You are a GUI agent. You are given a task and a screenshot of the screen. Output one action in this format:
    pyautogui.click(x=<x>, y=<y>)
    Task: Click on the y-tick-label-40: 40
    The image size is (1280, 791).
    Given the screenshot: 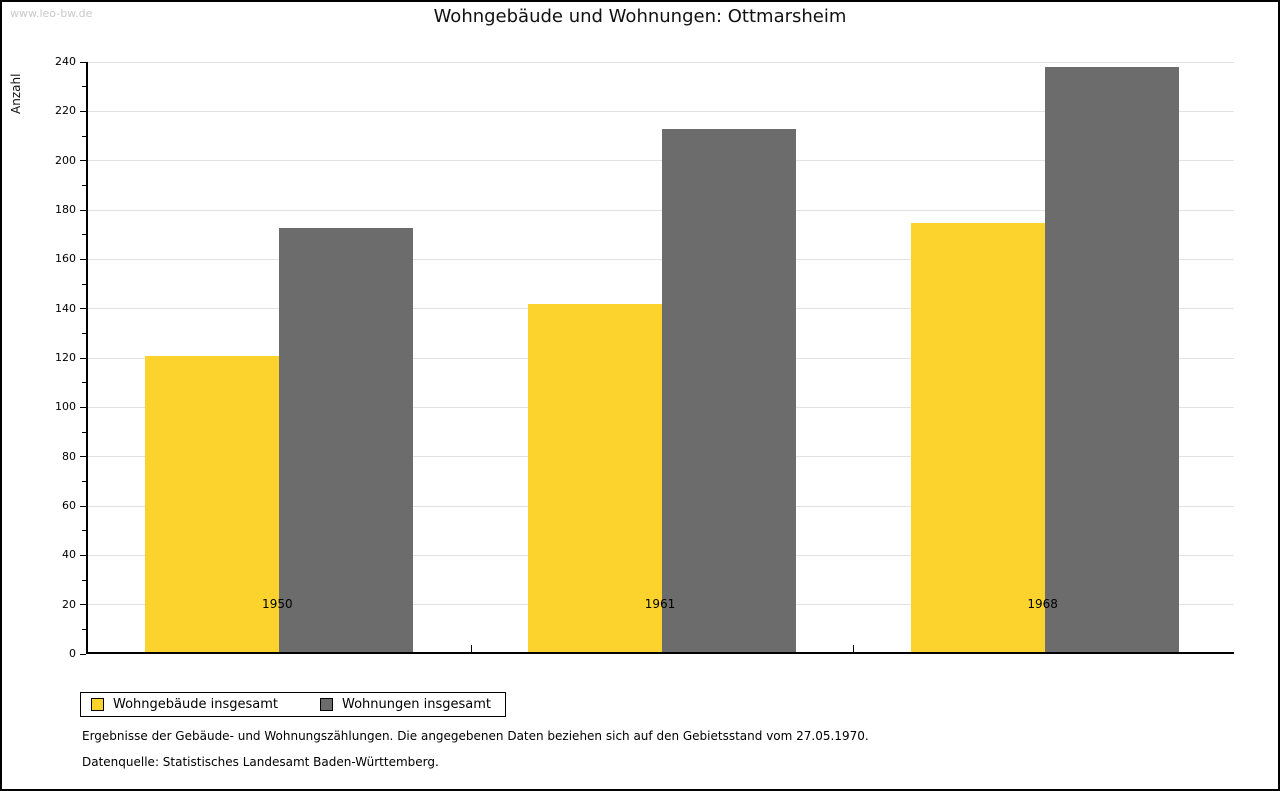 What is the action you would take?
    pyautogui.click(x=69, y=555)
    